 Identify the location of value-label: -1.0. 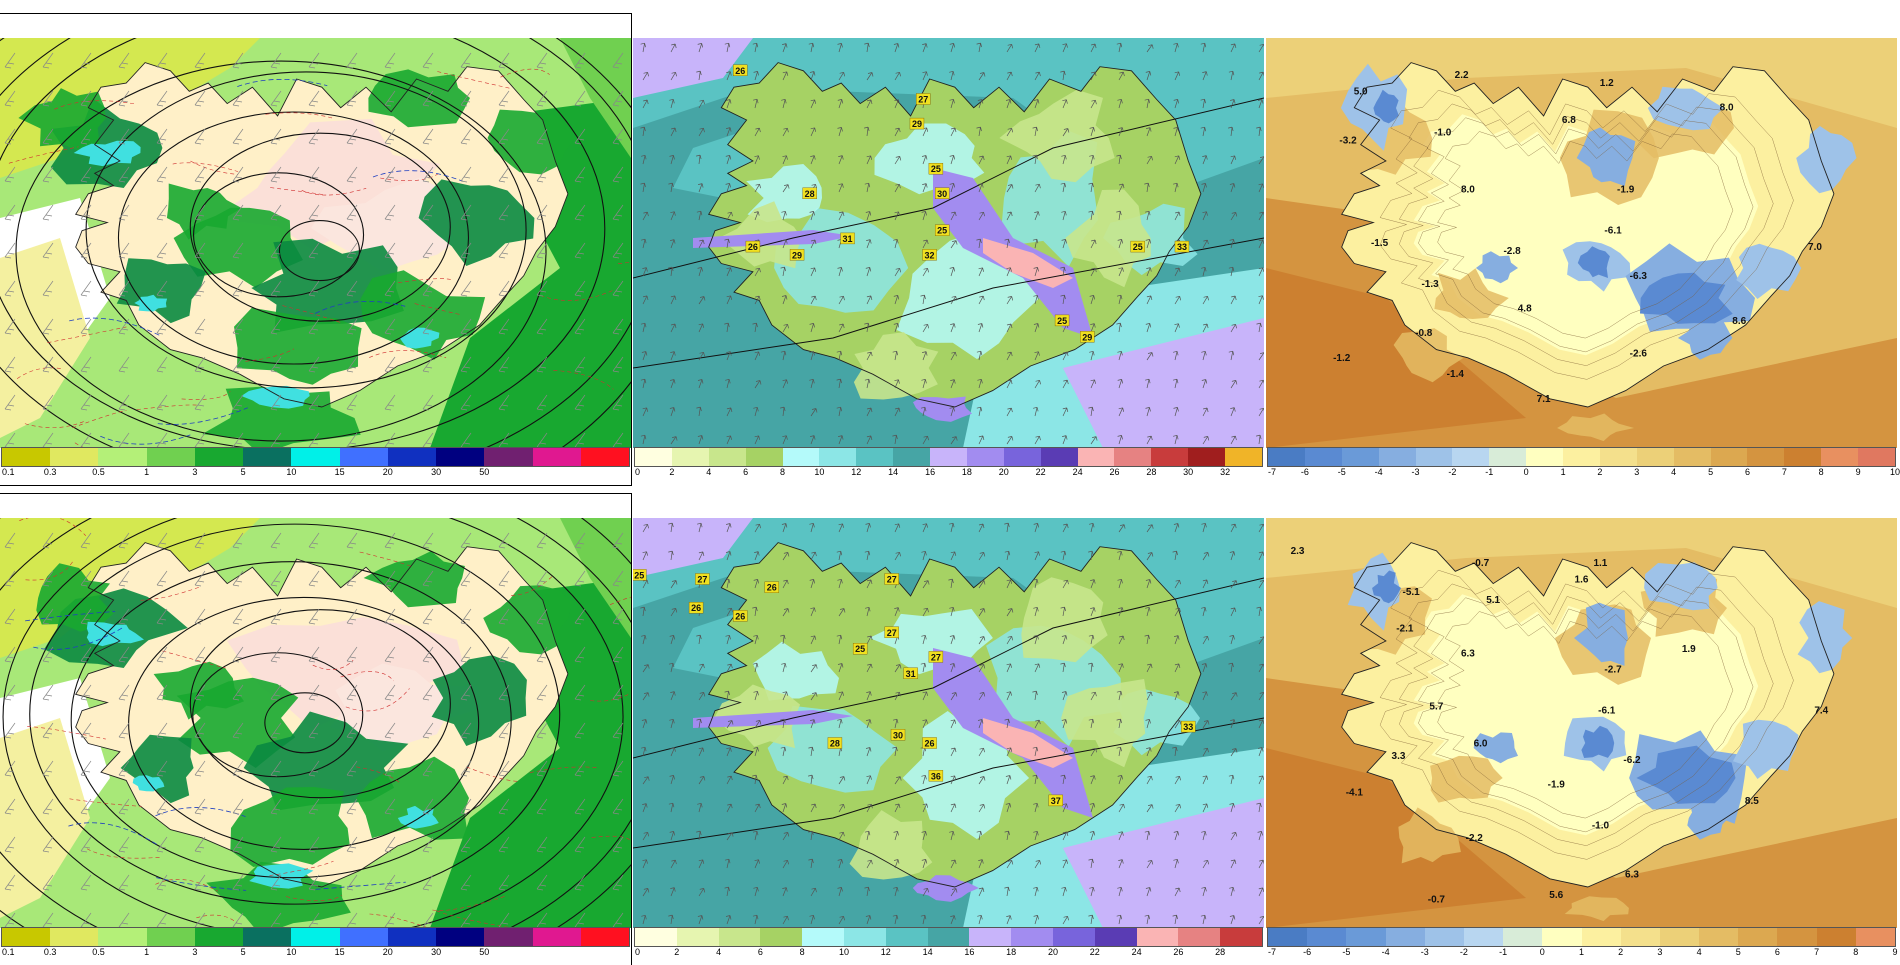
(1443, 132).